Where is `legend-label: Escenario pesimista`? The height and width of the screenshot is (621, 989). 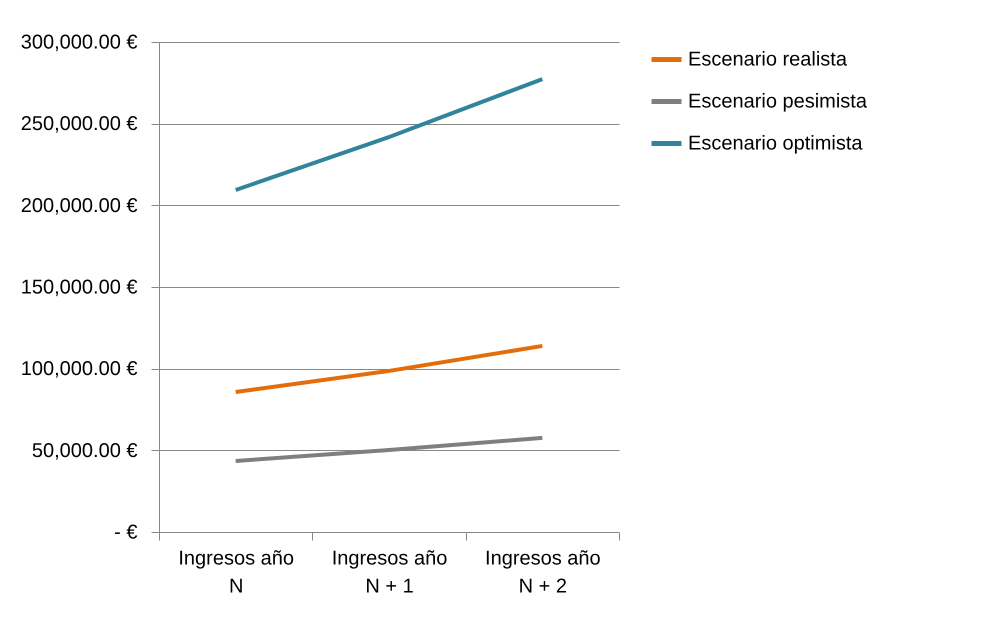
legend-label: Escenario pesimista is located at coordinates (778, 101).